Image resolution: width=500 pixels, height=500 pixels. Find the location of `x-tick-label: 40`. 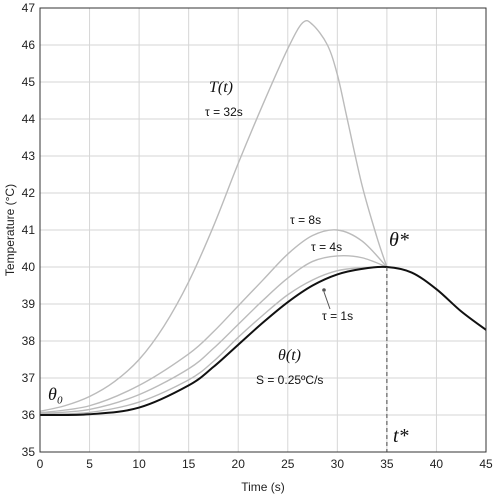

x-tick-label: 40 is located at coordinates (437, 464).